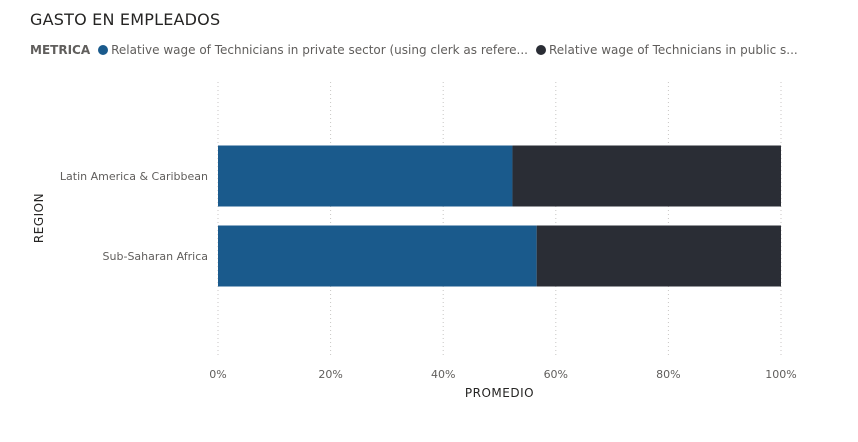 This screenshot has width=858, height=442. I want to click on y-tick-label: Sub-Saharan Africa, so click(155, 256).